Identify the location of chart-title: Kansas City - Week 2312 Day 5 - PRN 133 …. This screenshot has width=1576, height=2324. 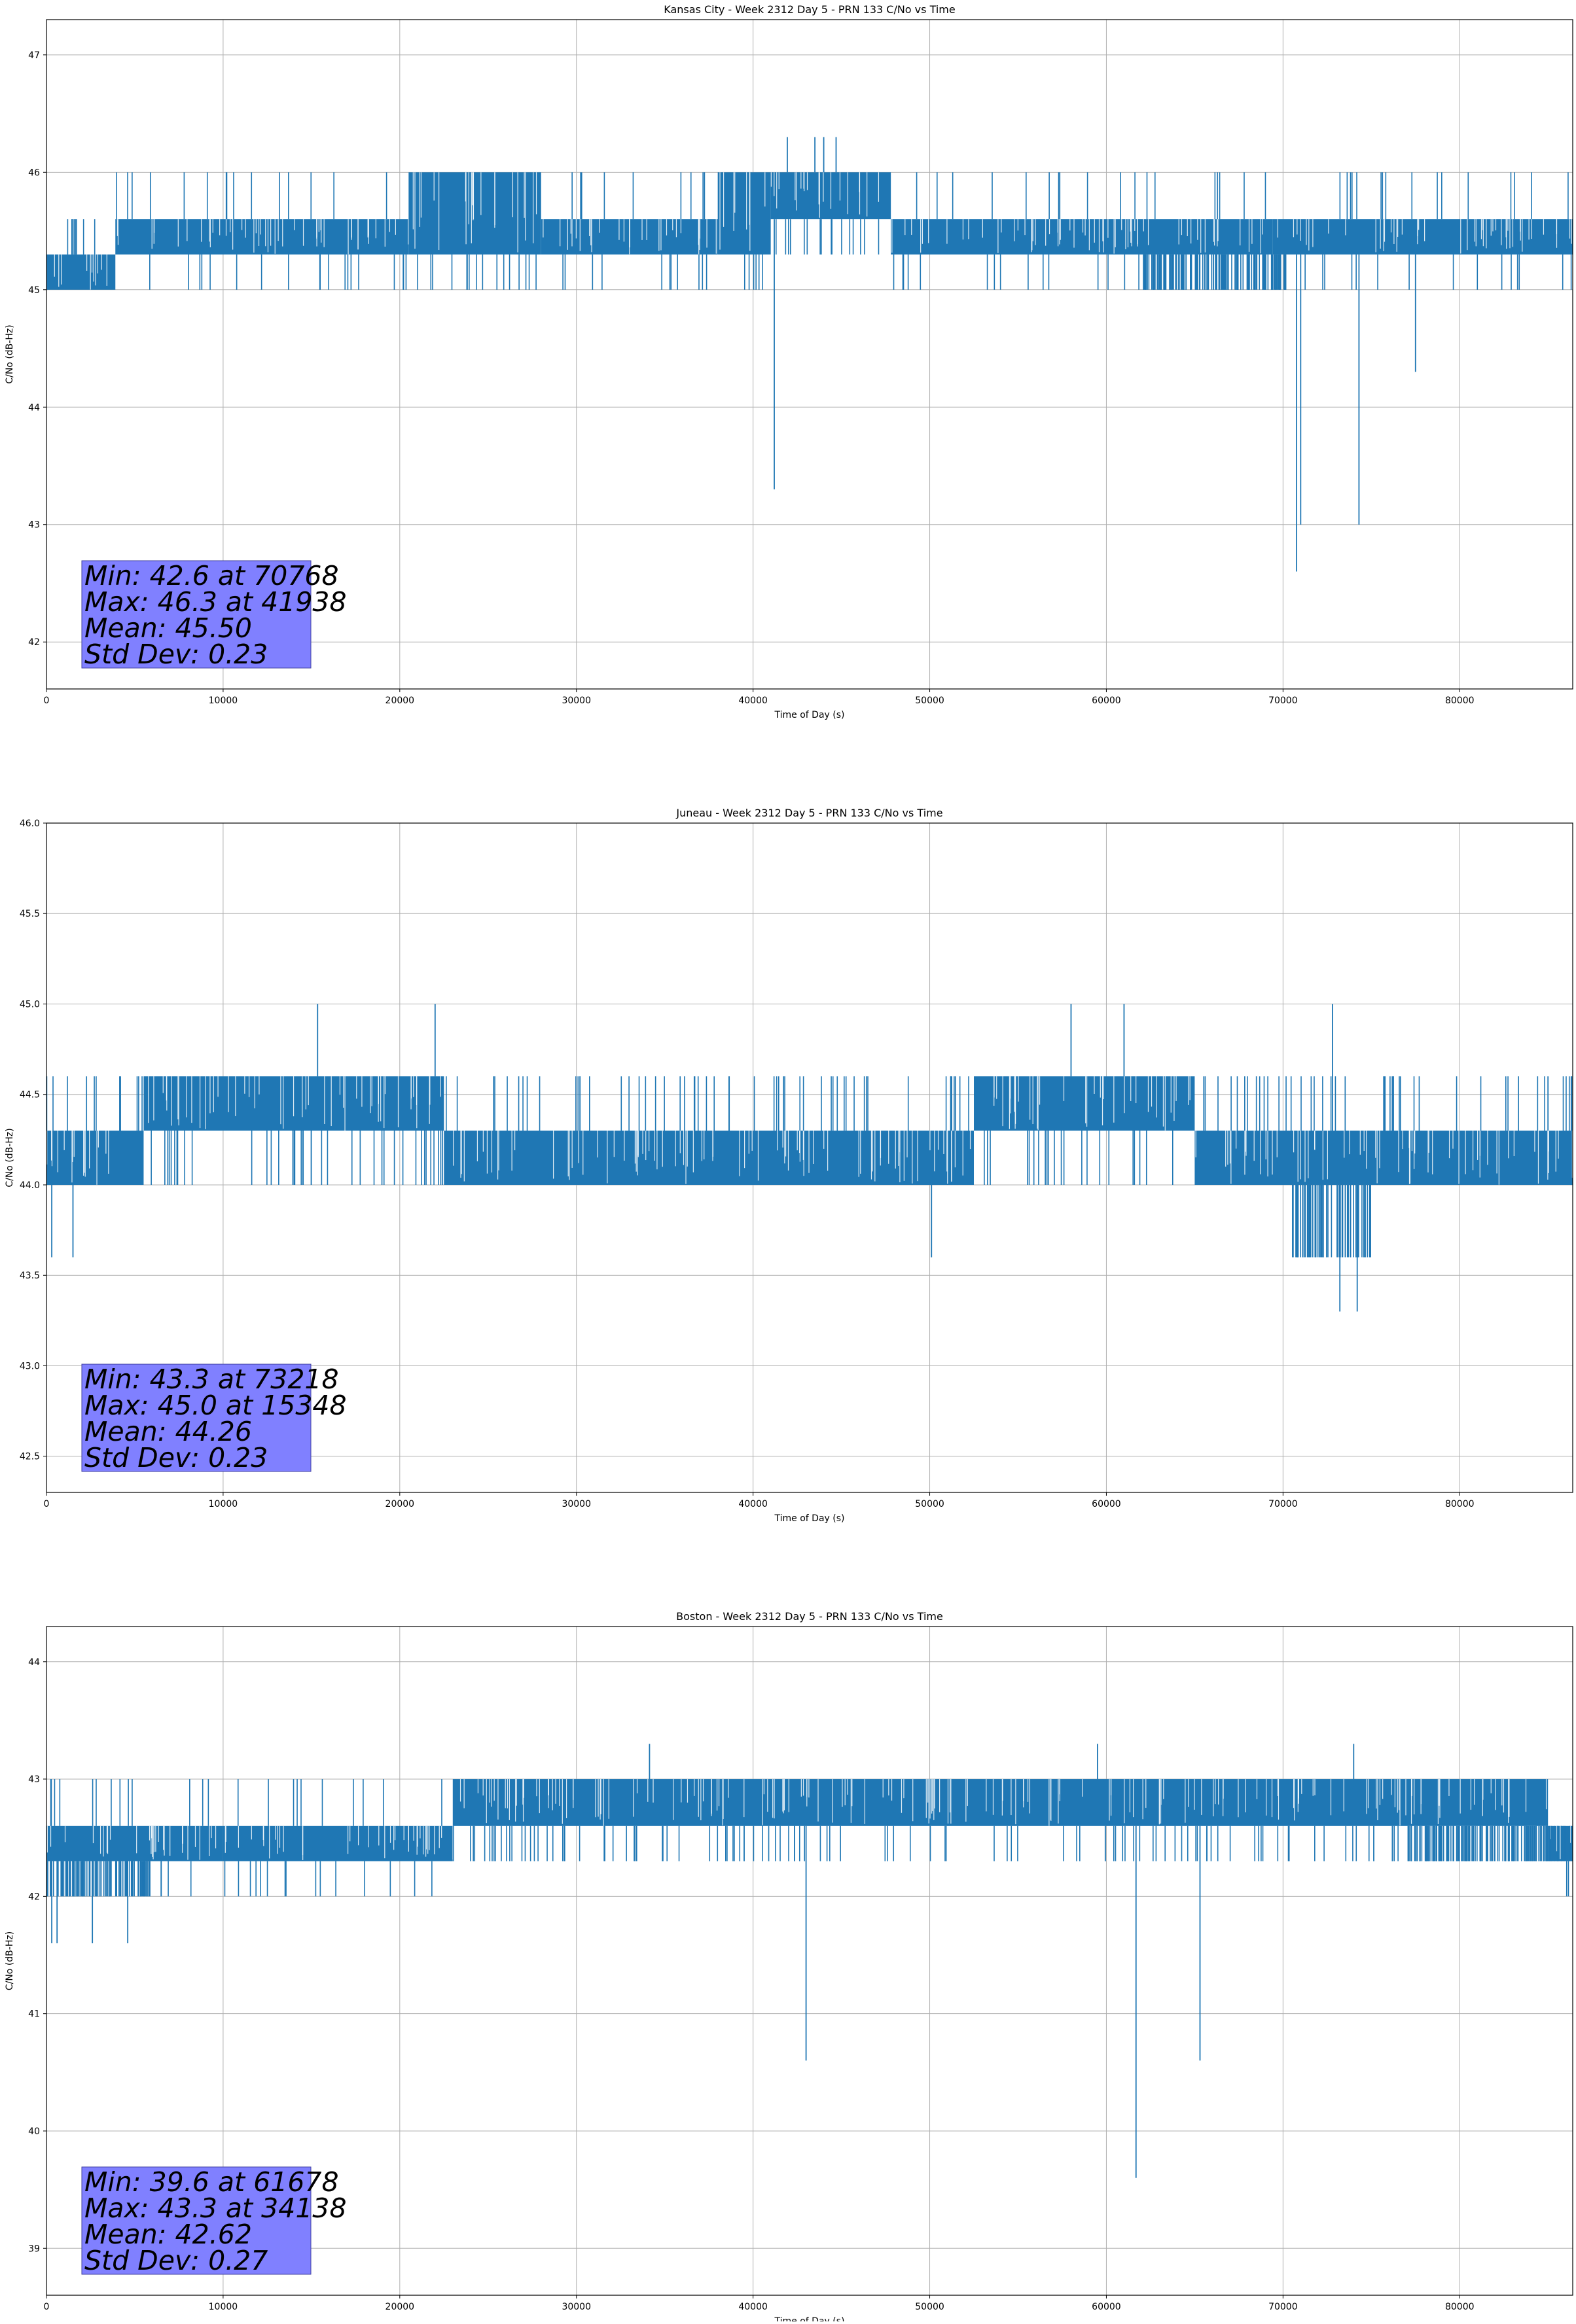
(809, 9).